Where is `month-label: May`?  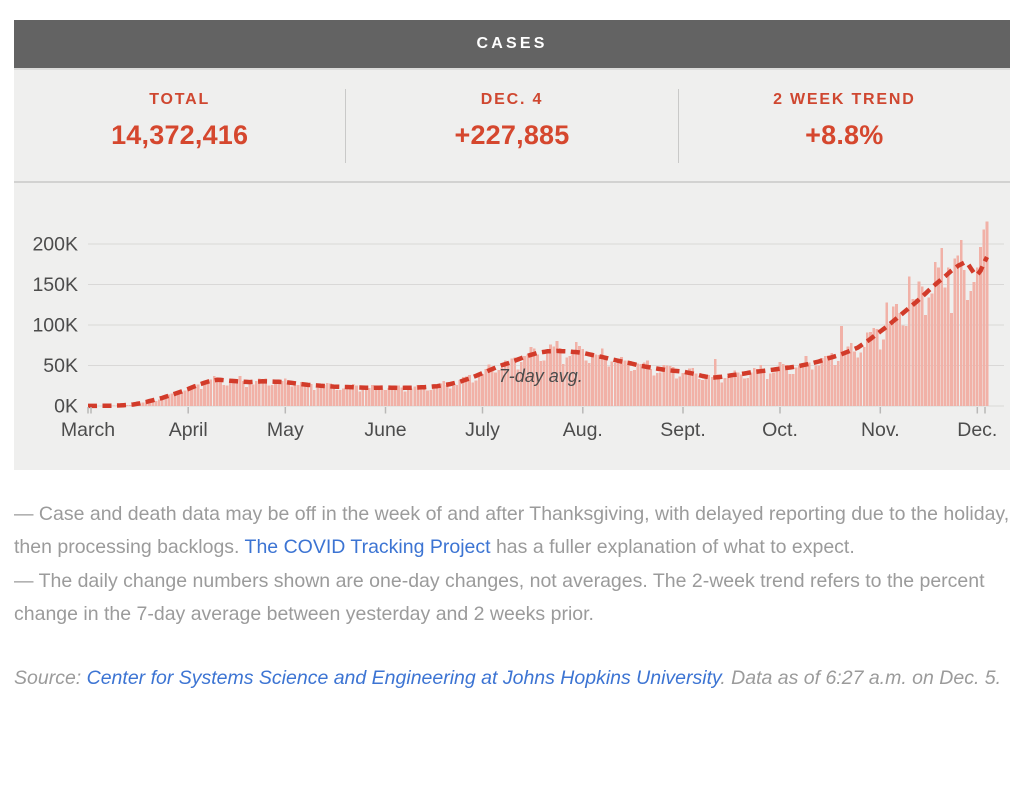
month-label: May is located at coordinates (285, 430).